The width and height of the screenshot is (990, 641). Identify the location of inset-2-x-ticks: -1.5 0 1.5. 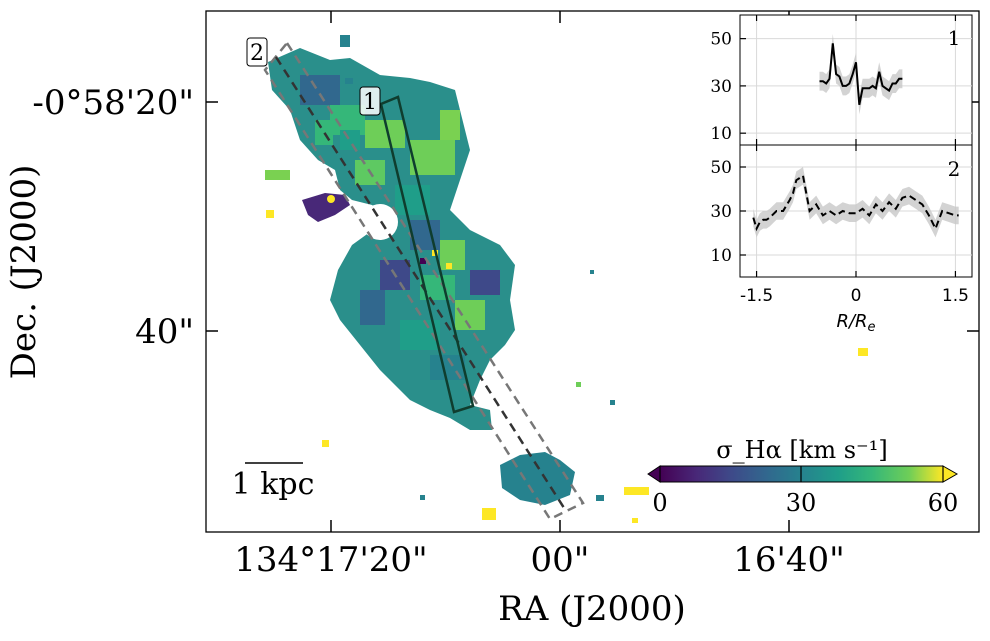
(854, 296).